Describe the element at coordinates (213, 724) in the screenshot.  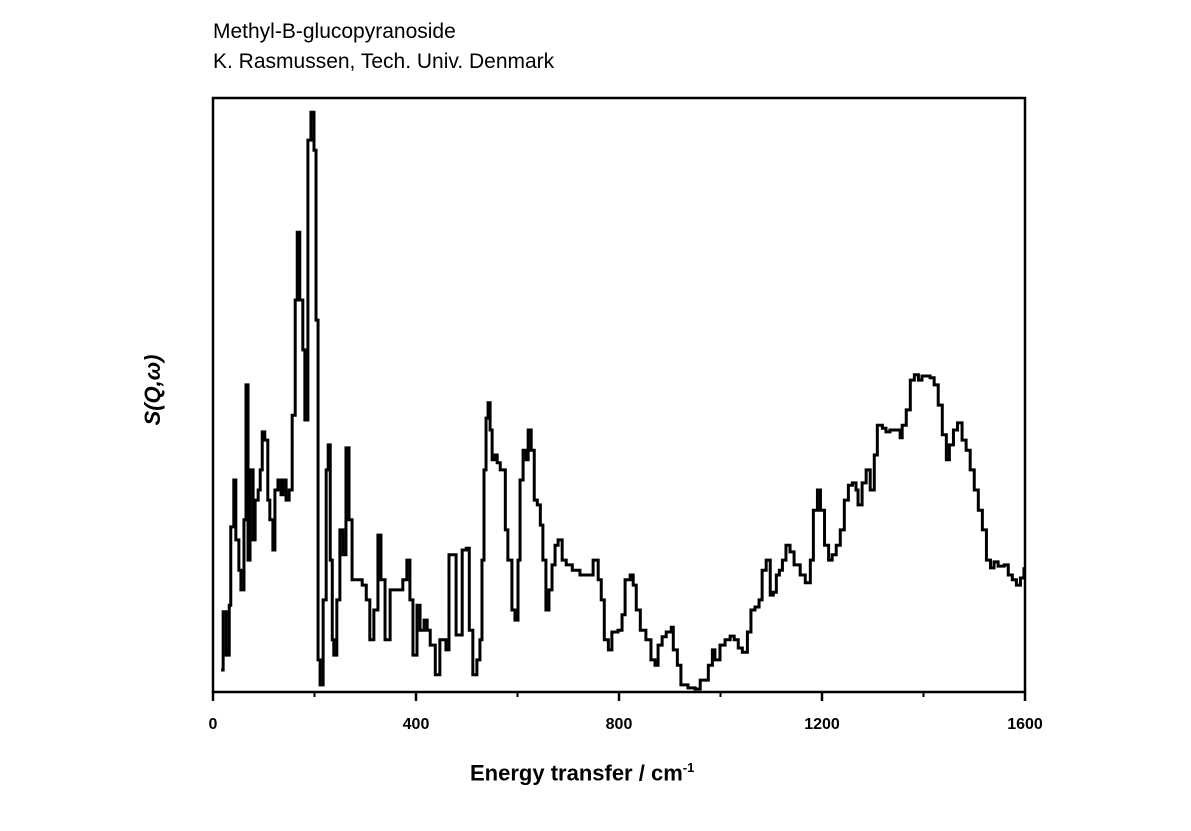
I see `x-tick-label: 0` at that location.